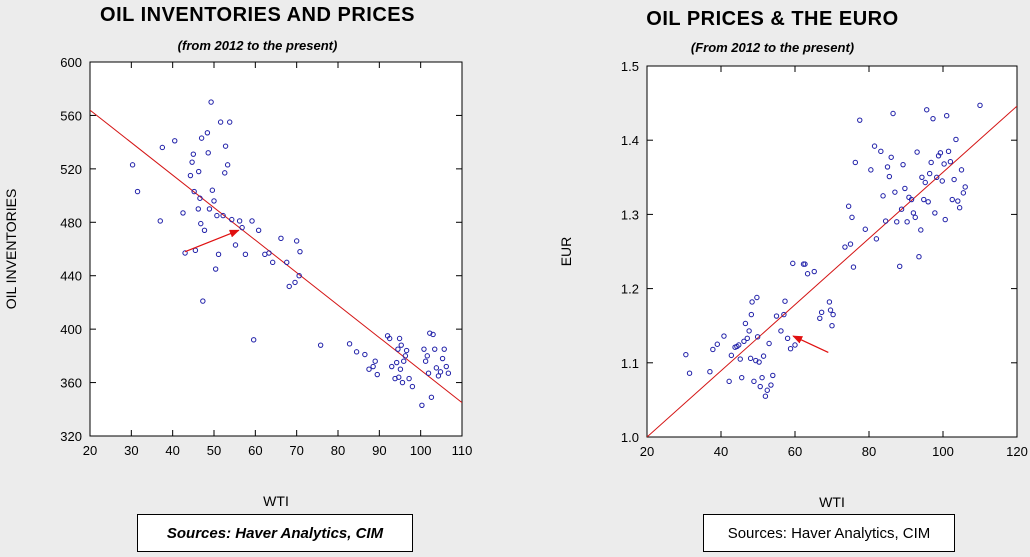 The height and width of the screenshot is (557, 1030). Describe the element at coordinates (462, 450) in the screenshot. I see `x-tick-label: 110` at that location.